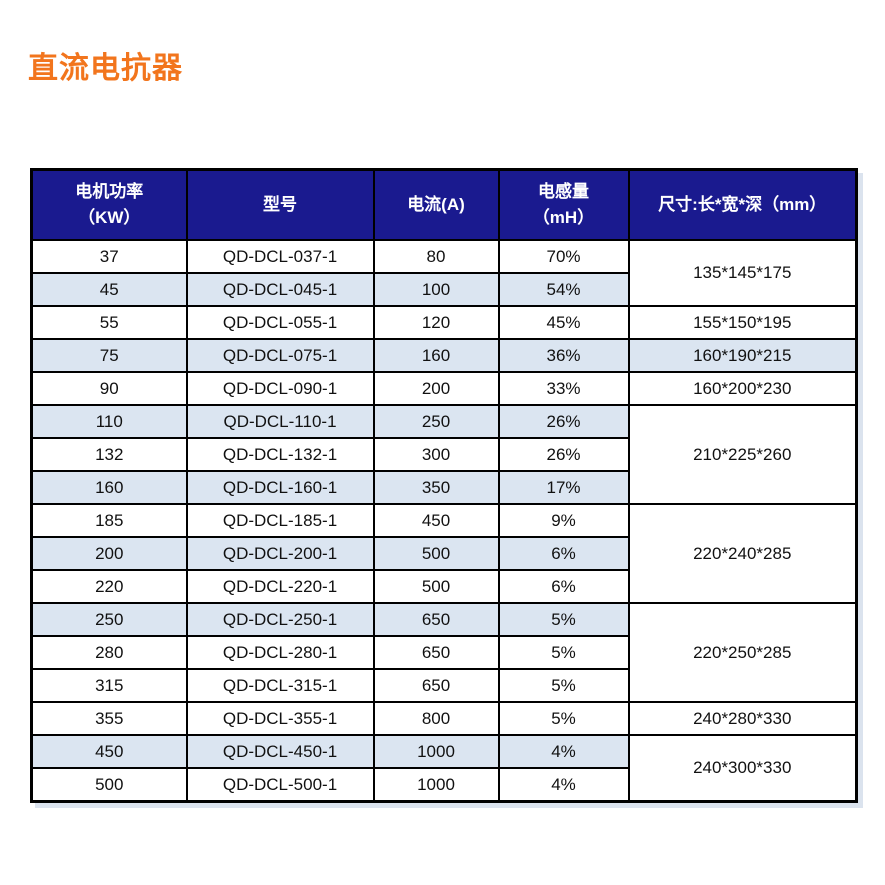 Image resolution: width=885 pixels, height=885 pixels. Describe the element at coordinates (109, 718) in the screenshot. I see `cell-power-kw: 355` at that location.